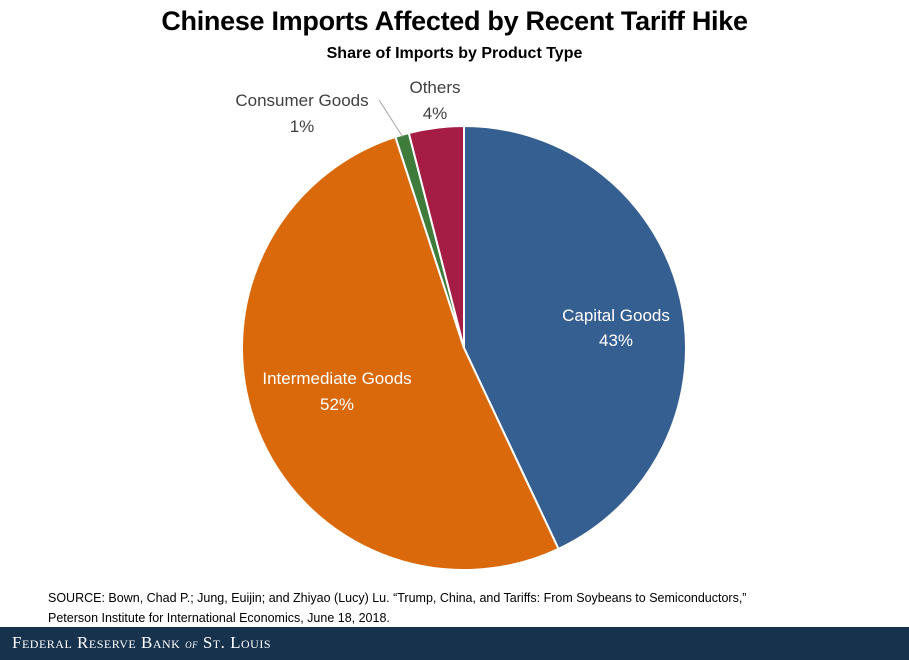 The height and width of the screenshot is (660, 909). Describe the element at coordinates (616, 315) in the screenshot. I see `slice-label-capital-goods: Capital Goods` at that location.